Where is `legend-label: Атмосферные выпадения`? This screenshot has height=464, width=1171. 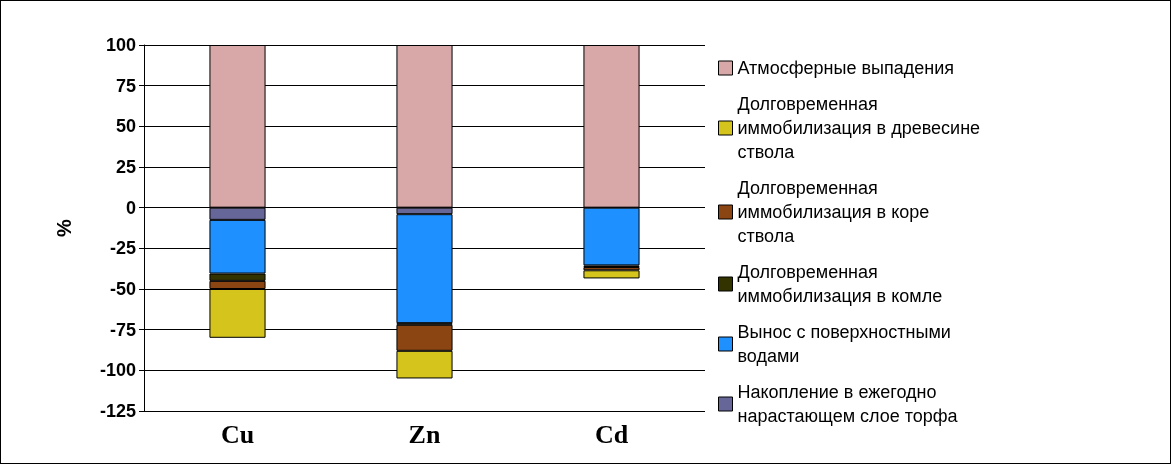
legend-label: Атмосферные выпадения is located at coordinates (845, 68).